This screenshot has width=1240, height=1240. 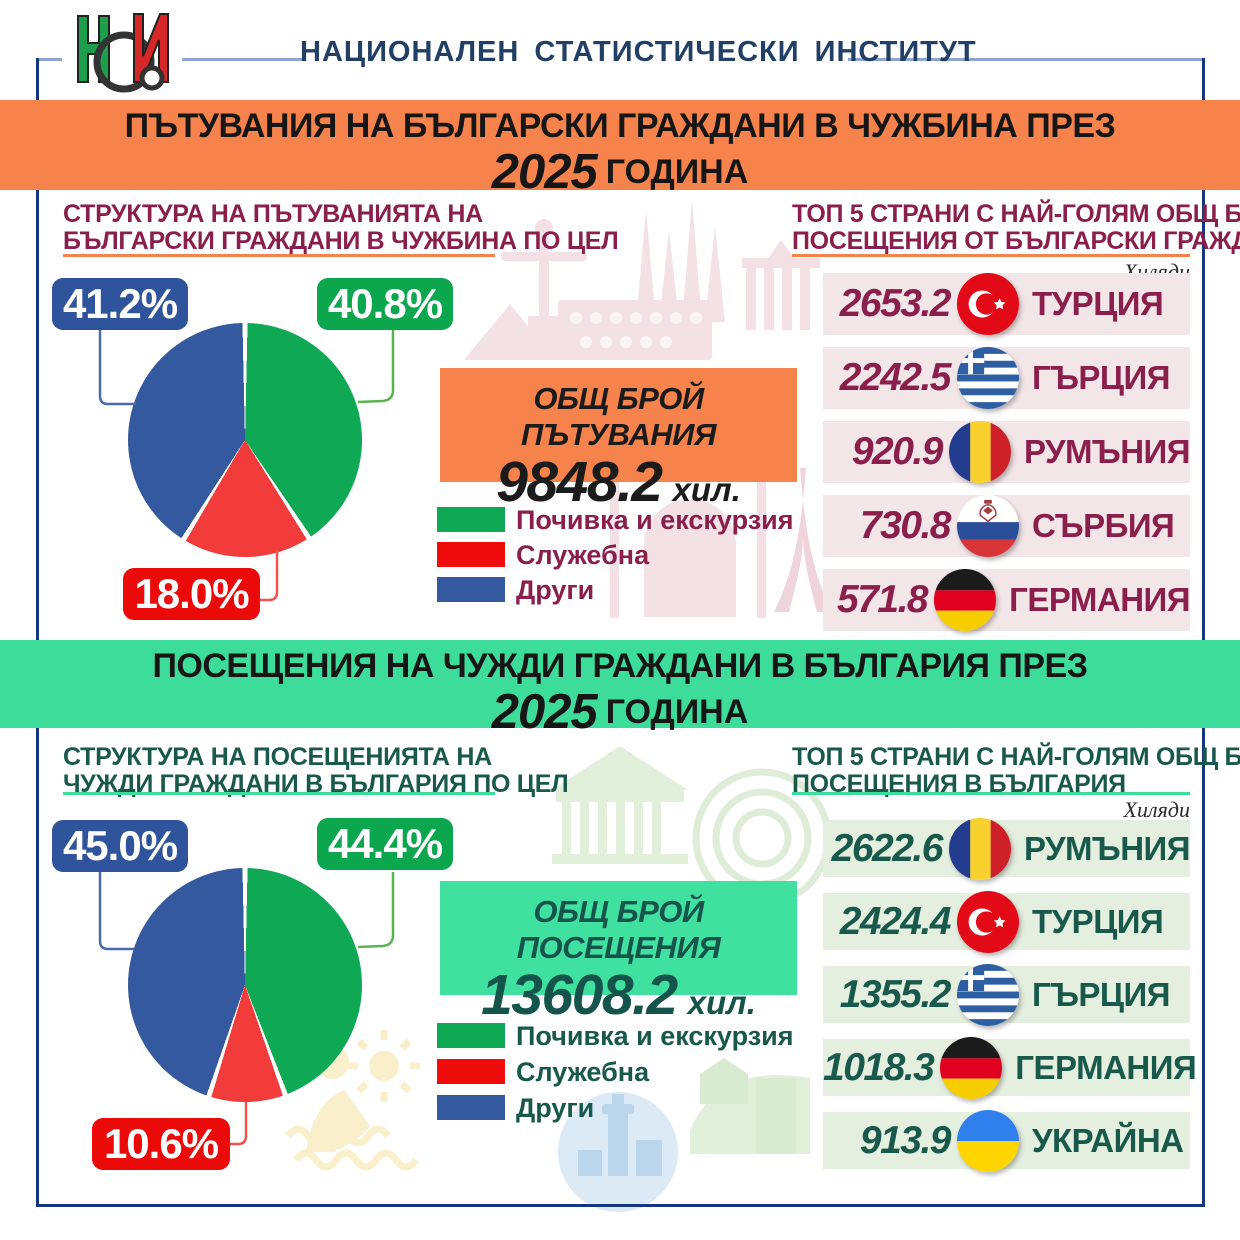 What do you see at coordinates (1203, 632) in the screenshot?
I see `frame-line-right` at bounding box center [1203, 632].